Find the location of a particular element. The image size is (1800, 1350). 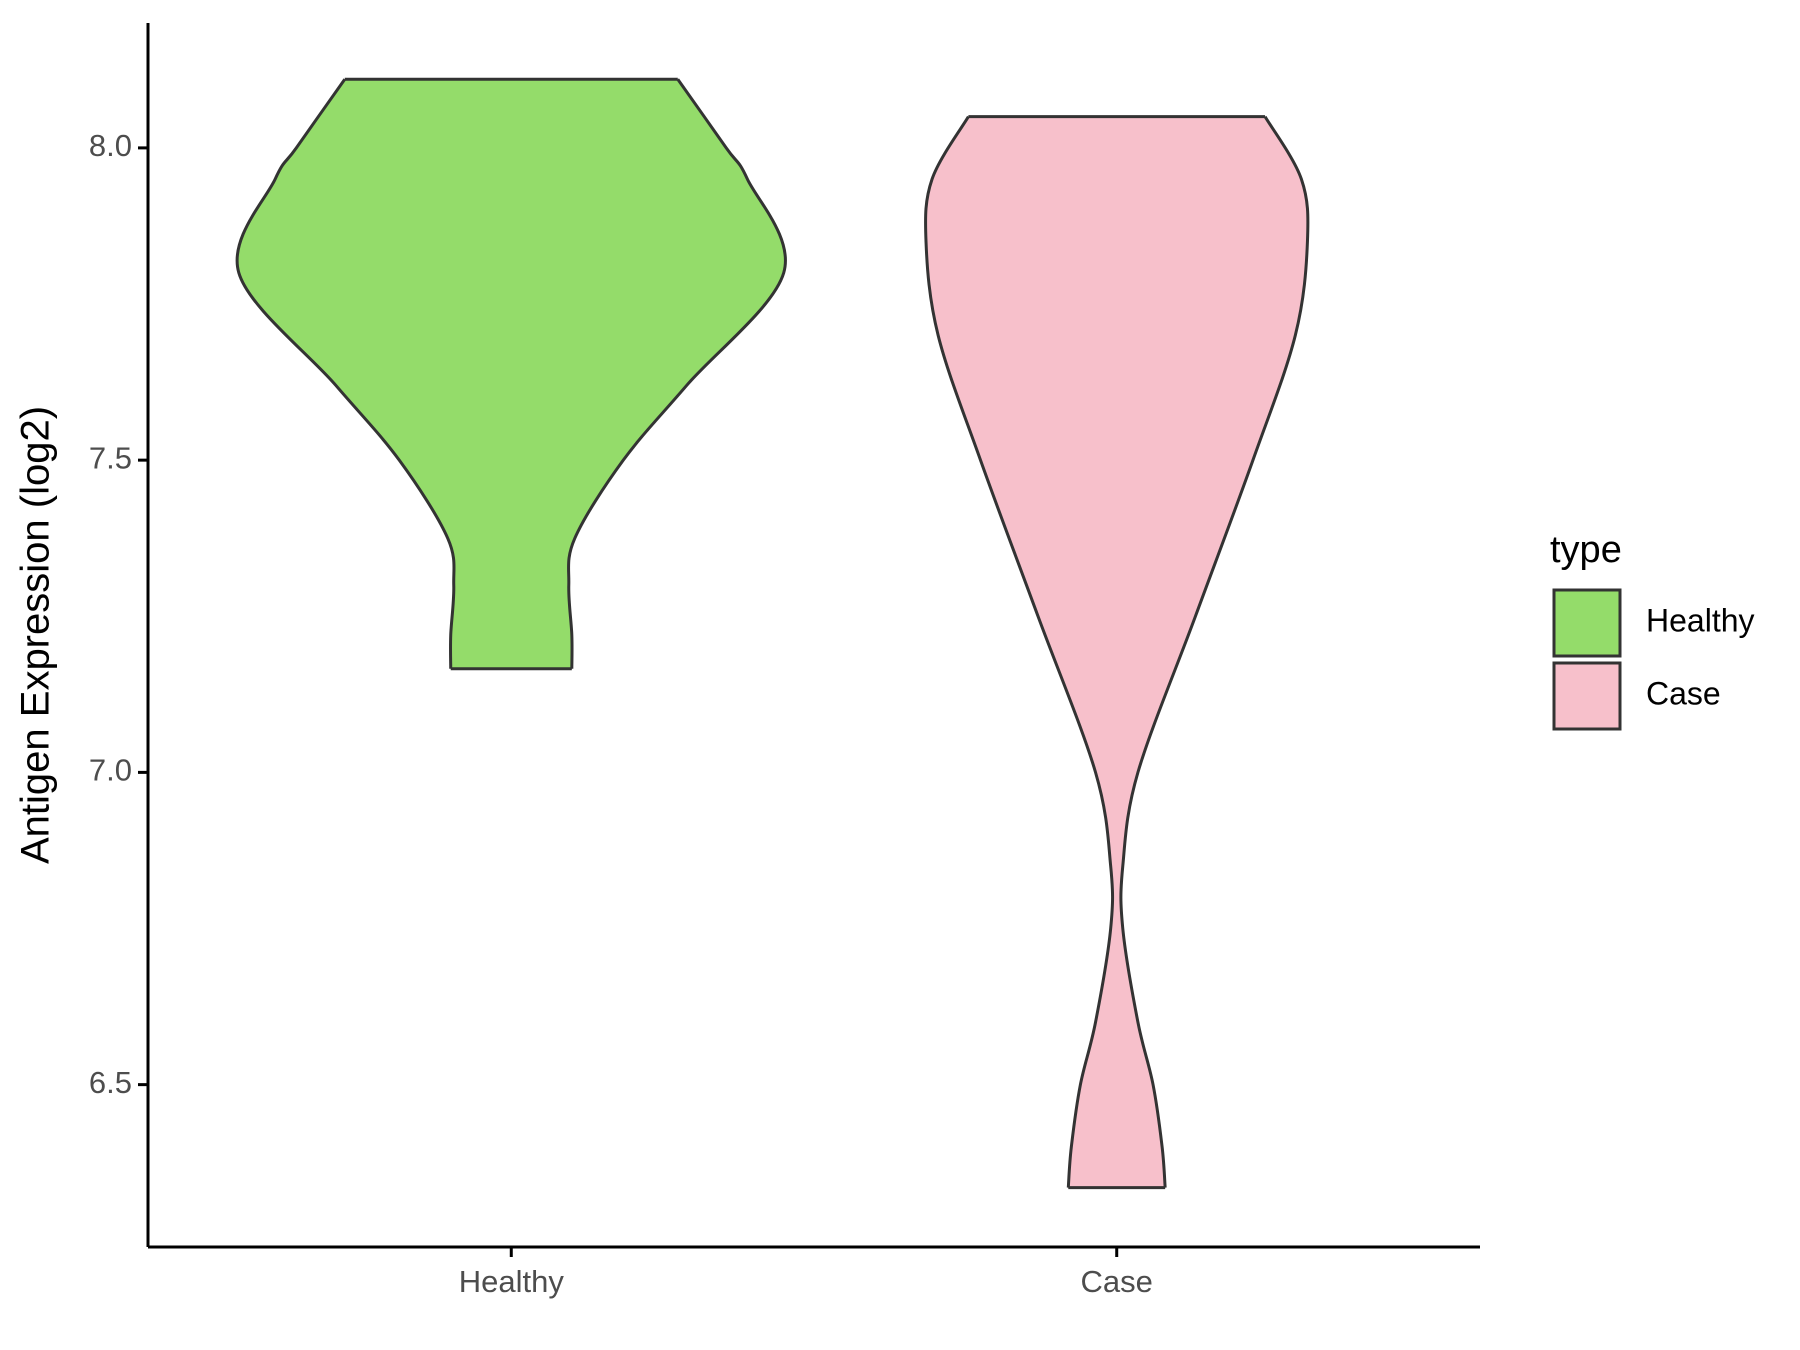

x-tick-label: Case is located at coordinates (1117, 1281).